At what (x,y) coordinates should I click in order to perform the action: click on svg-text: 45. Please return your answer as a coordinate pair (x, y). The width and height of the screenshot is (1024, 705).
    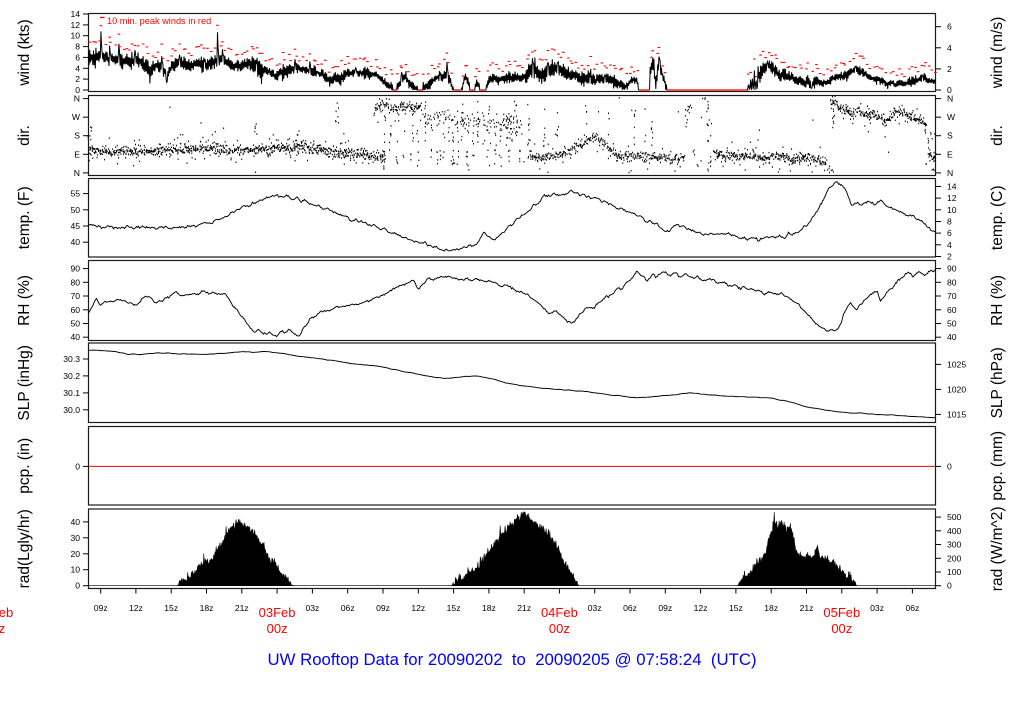
    Looking at the image, I should click on (75, 226).